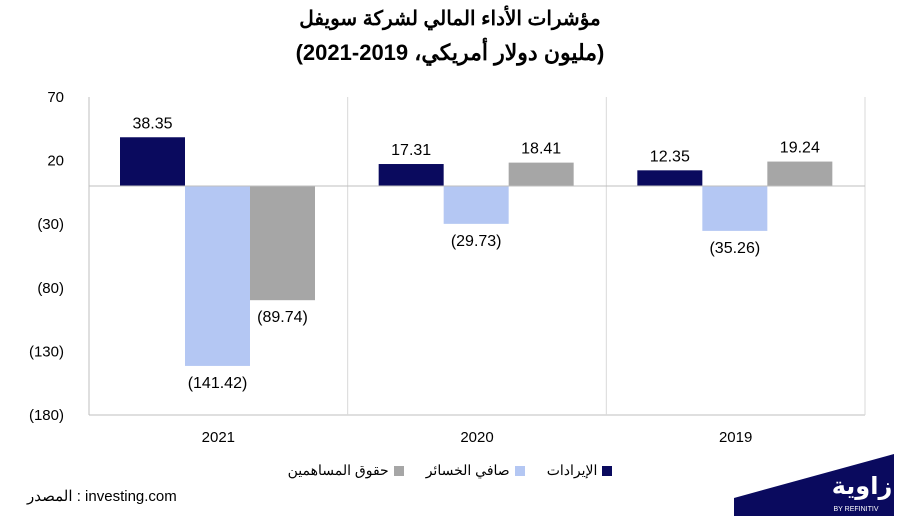 The width and height of the screenshot is (900, 521). I want to click on logo-background, so click(814, 485).